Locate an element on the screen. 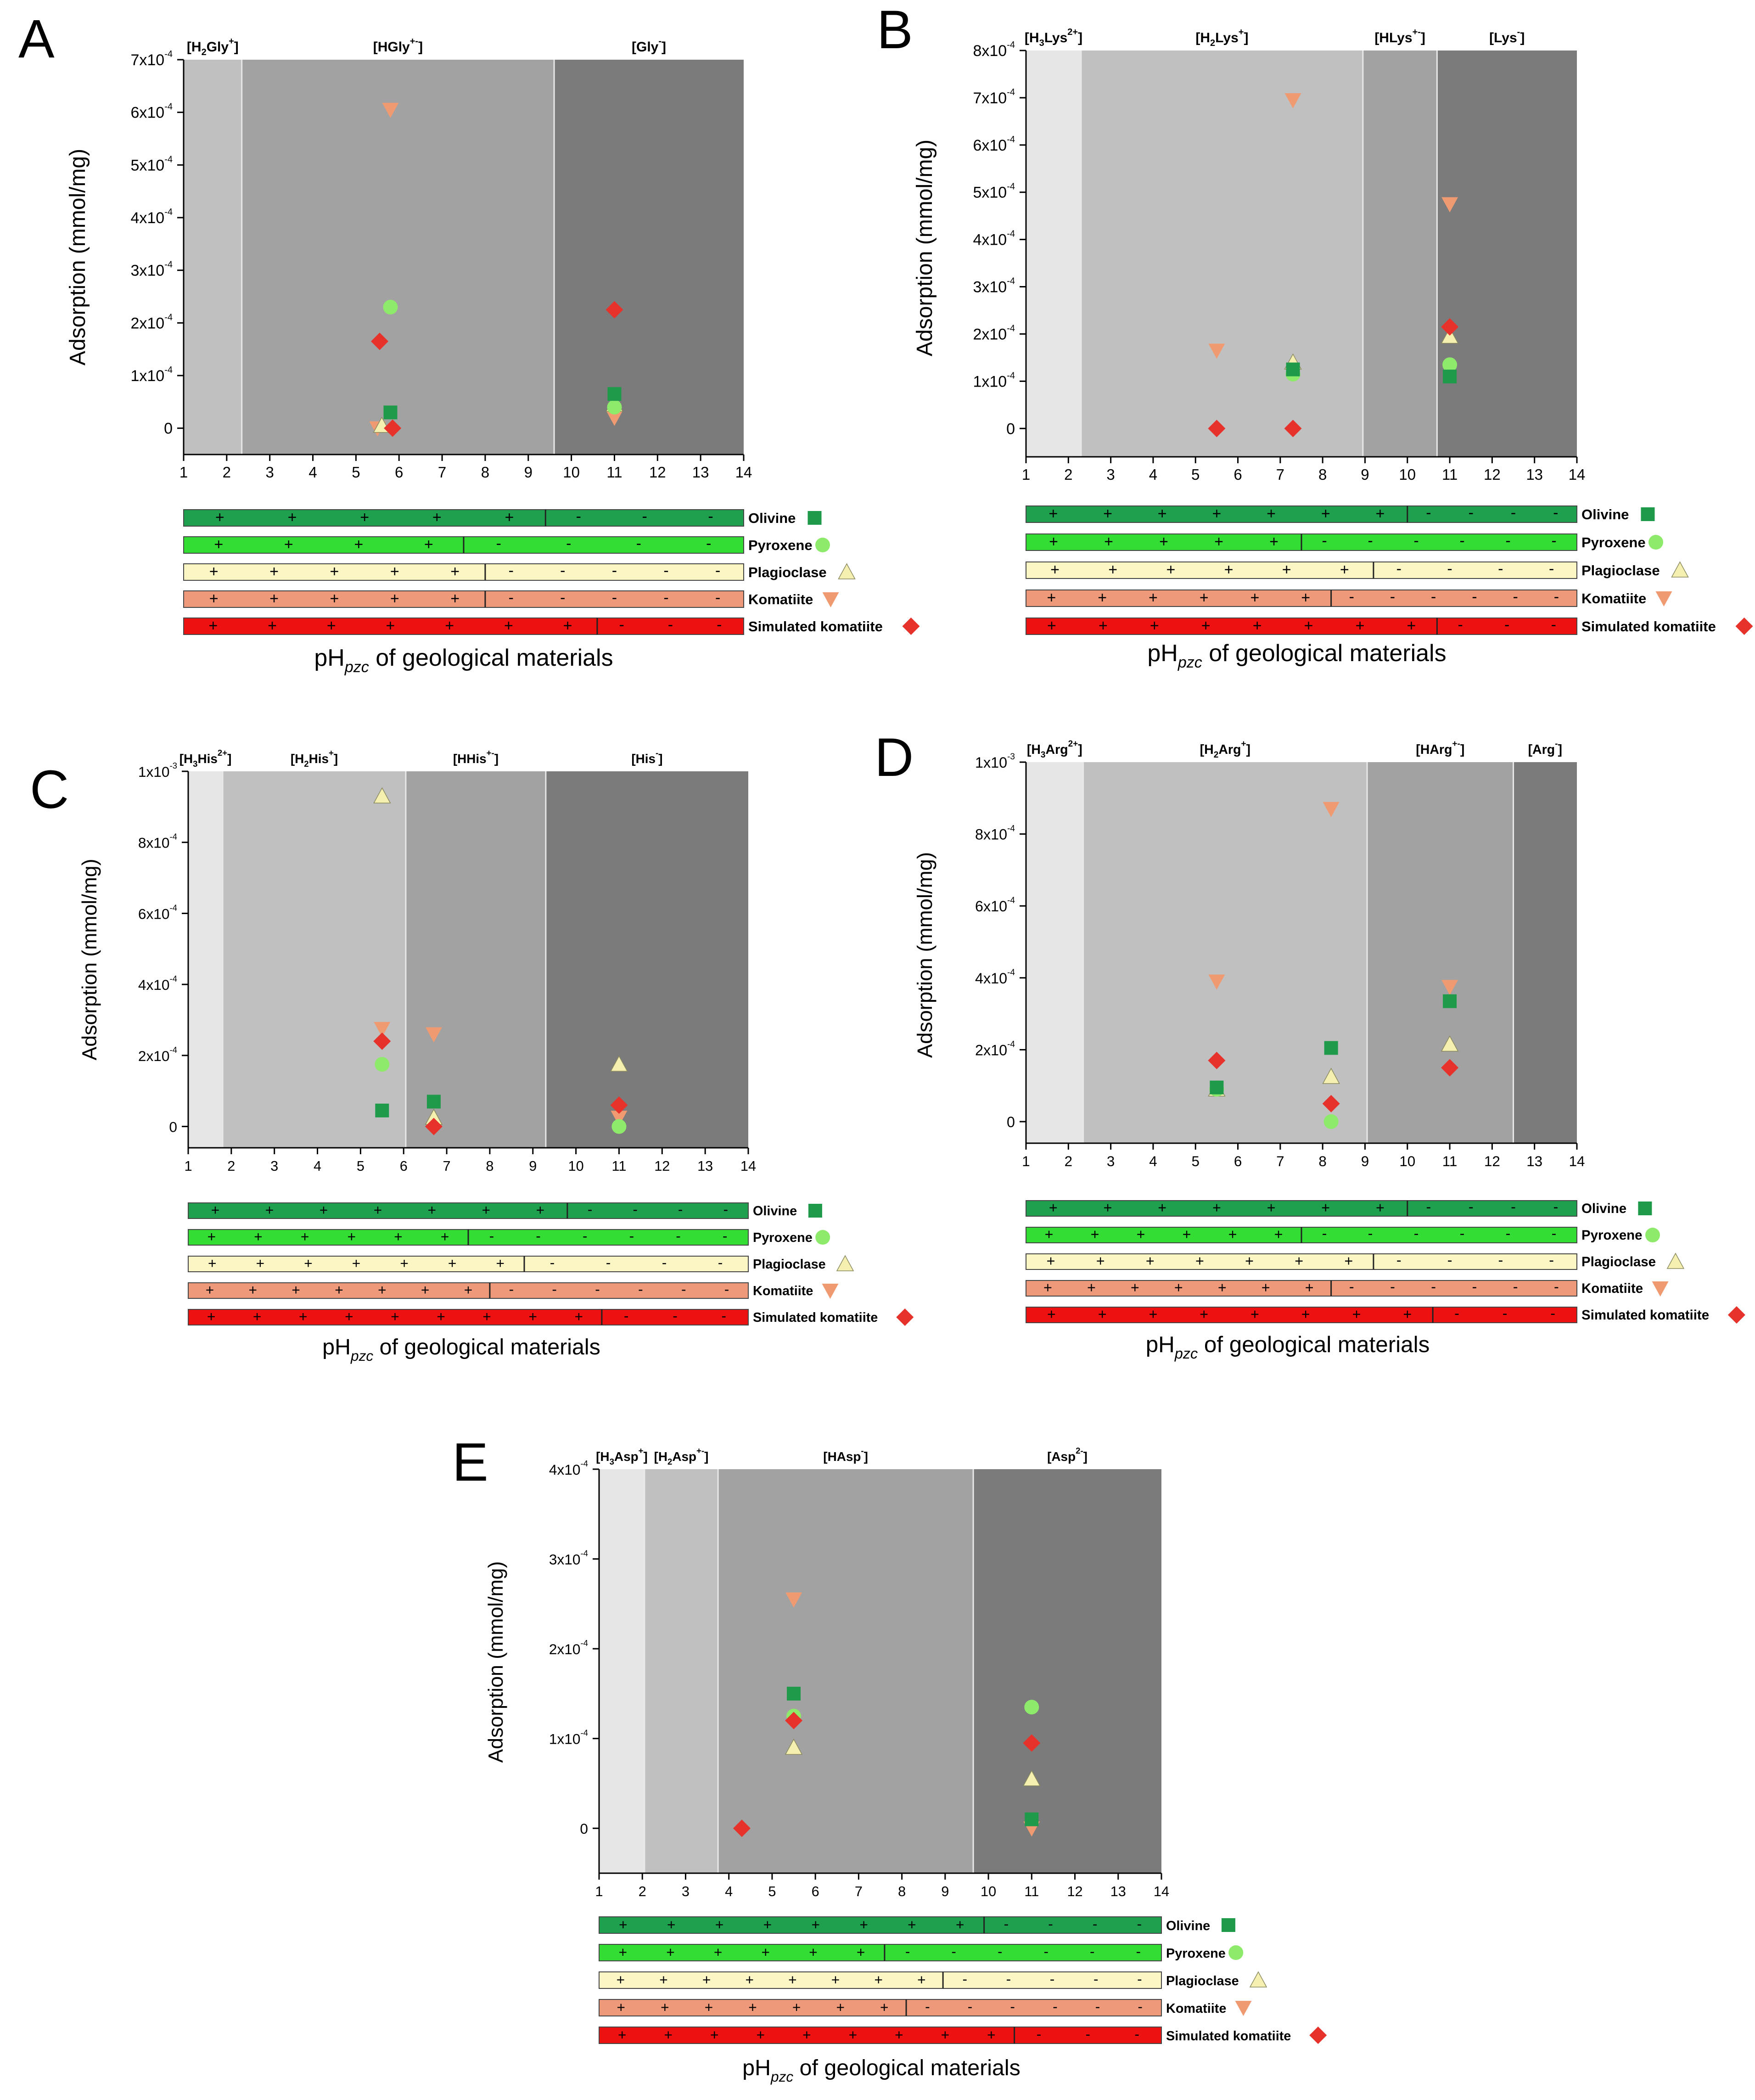 This screenshot has width=1755, height=2100. legend-label: Simulated komatiite is located at coordinates (1648, 626).